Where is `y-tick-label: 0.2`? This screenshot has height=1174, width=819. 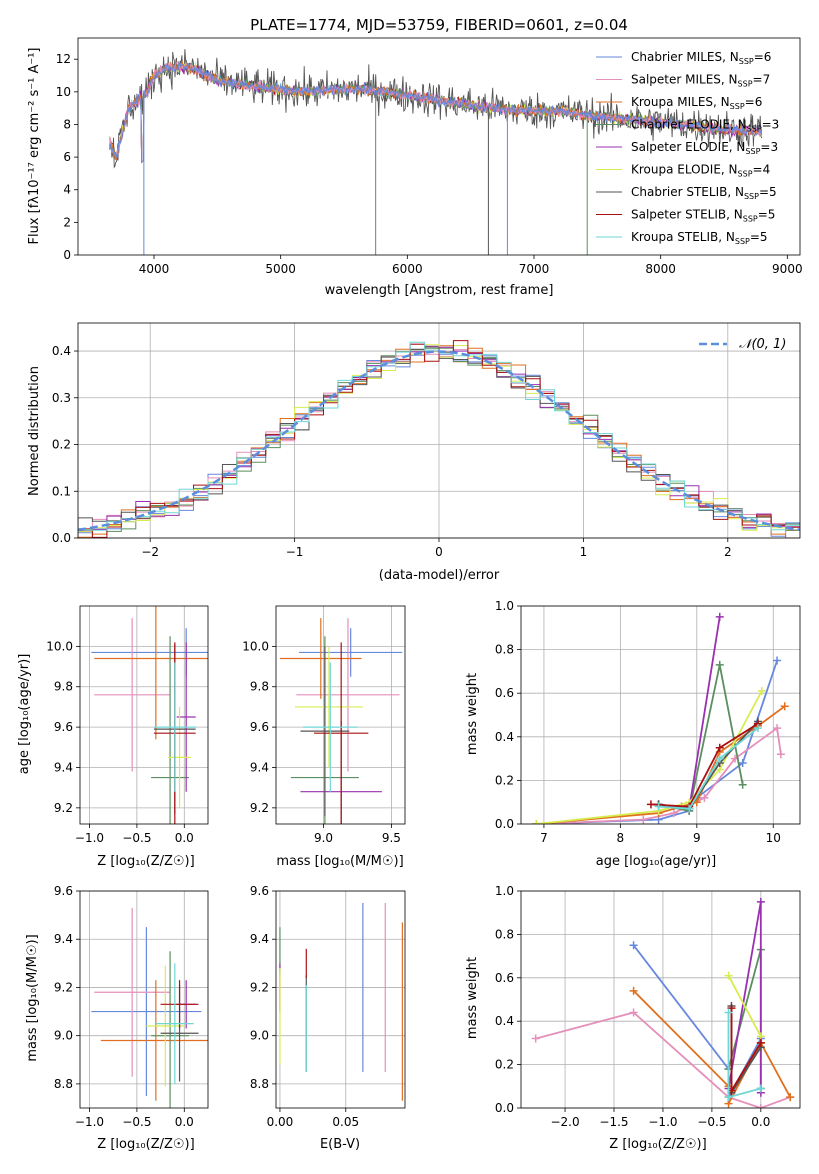 y-tick-label: 0.2 is located at coordinates (61, 445).